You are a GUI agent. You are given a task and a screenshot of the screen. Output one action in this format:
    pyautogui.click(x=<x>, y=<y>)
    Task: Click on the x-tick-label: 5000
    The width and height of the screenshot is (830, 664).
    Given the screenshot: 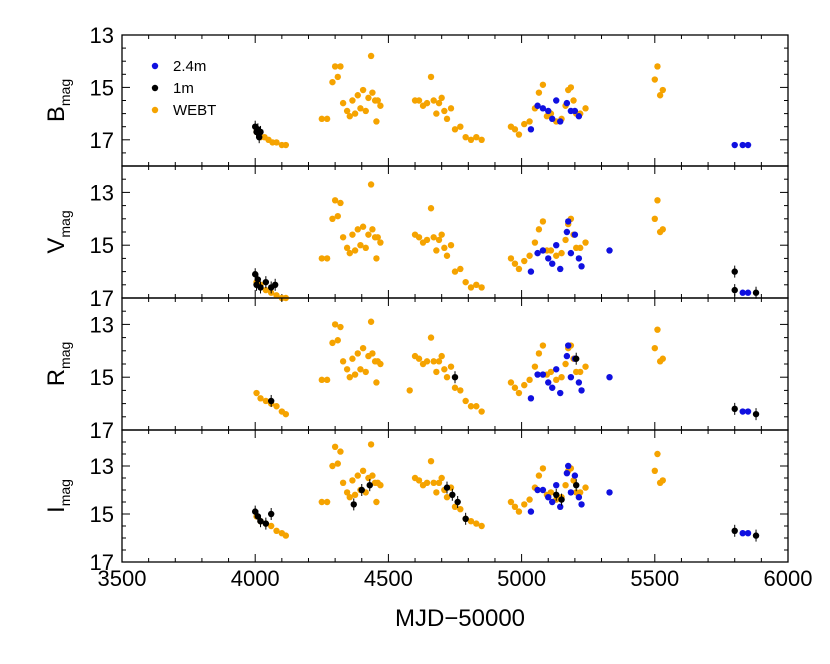 What is the action you would take?
    pyautogui.click(x=521, y=578)
    